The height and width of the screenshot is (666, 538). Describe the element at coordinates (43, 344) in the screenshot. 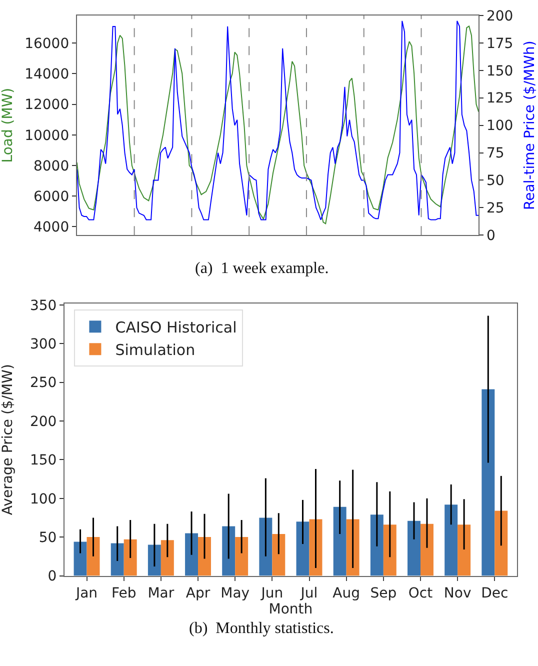

I see `y-tick-label: 300` at that location.